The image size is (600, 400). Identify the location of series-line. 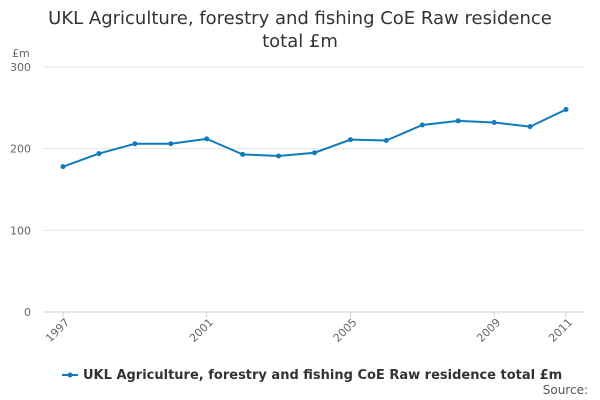
(314, 138).